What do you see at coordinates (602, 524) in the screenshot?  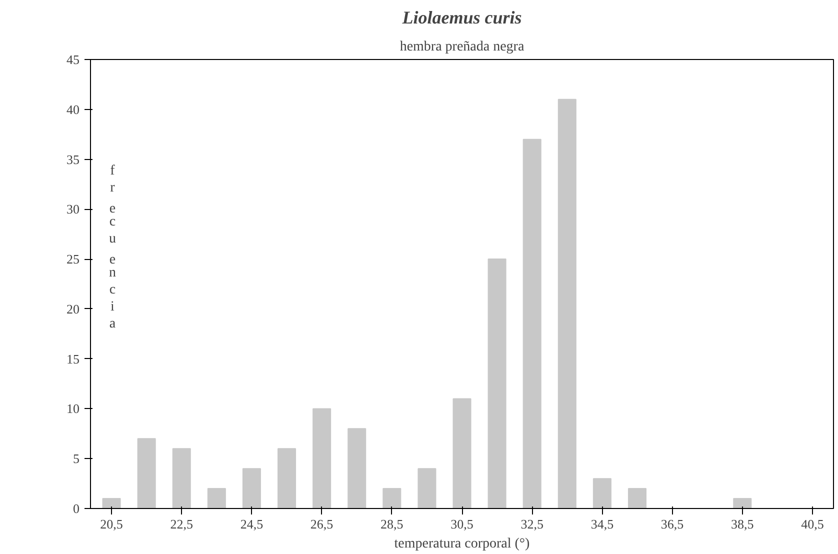 I see `x-tick-label: 34,5` at bounding box center [602, 524].